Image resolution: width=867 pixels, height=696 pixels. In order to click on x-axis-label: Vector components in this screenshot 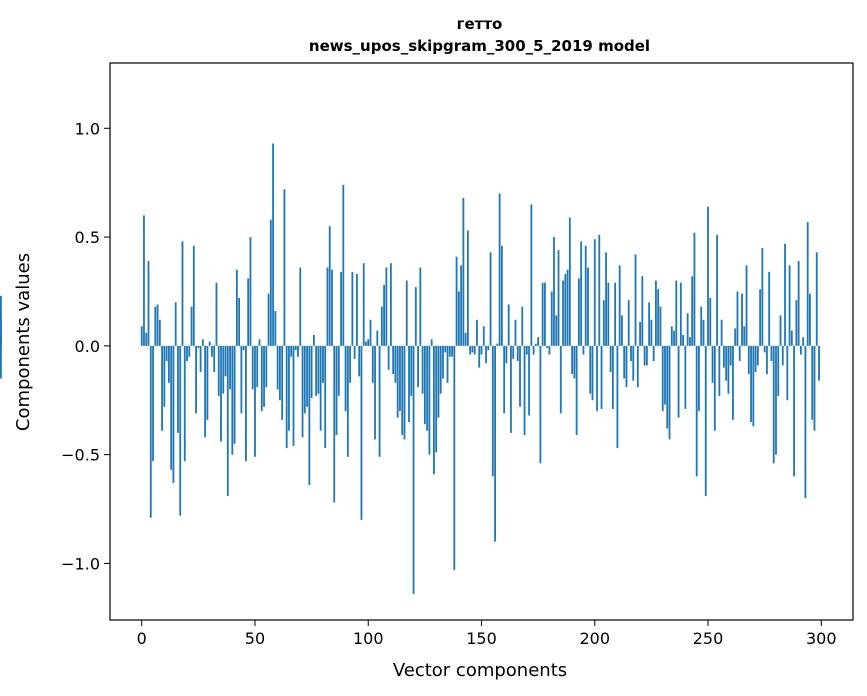, I will do `click(480, 670)`.